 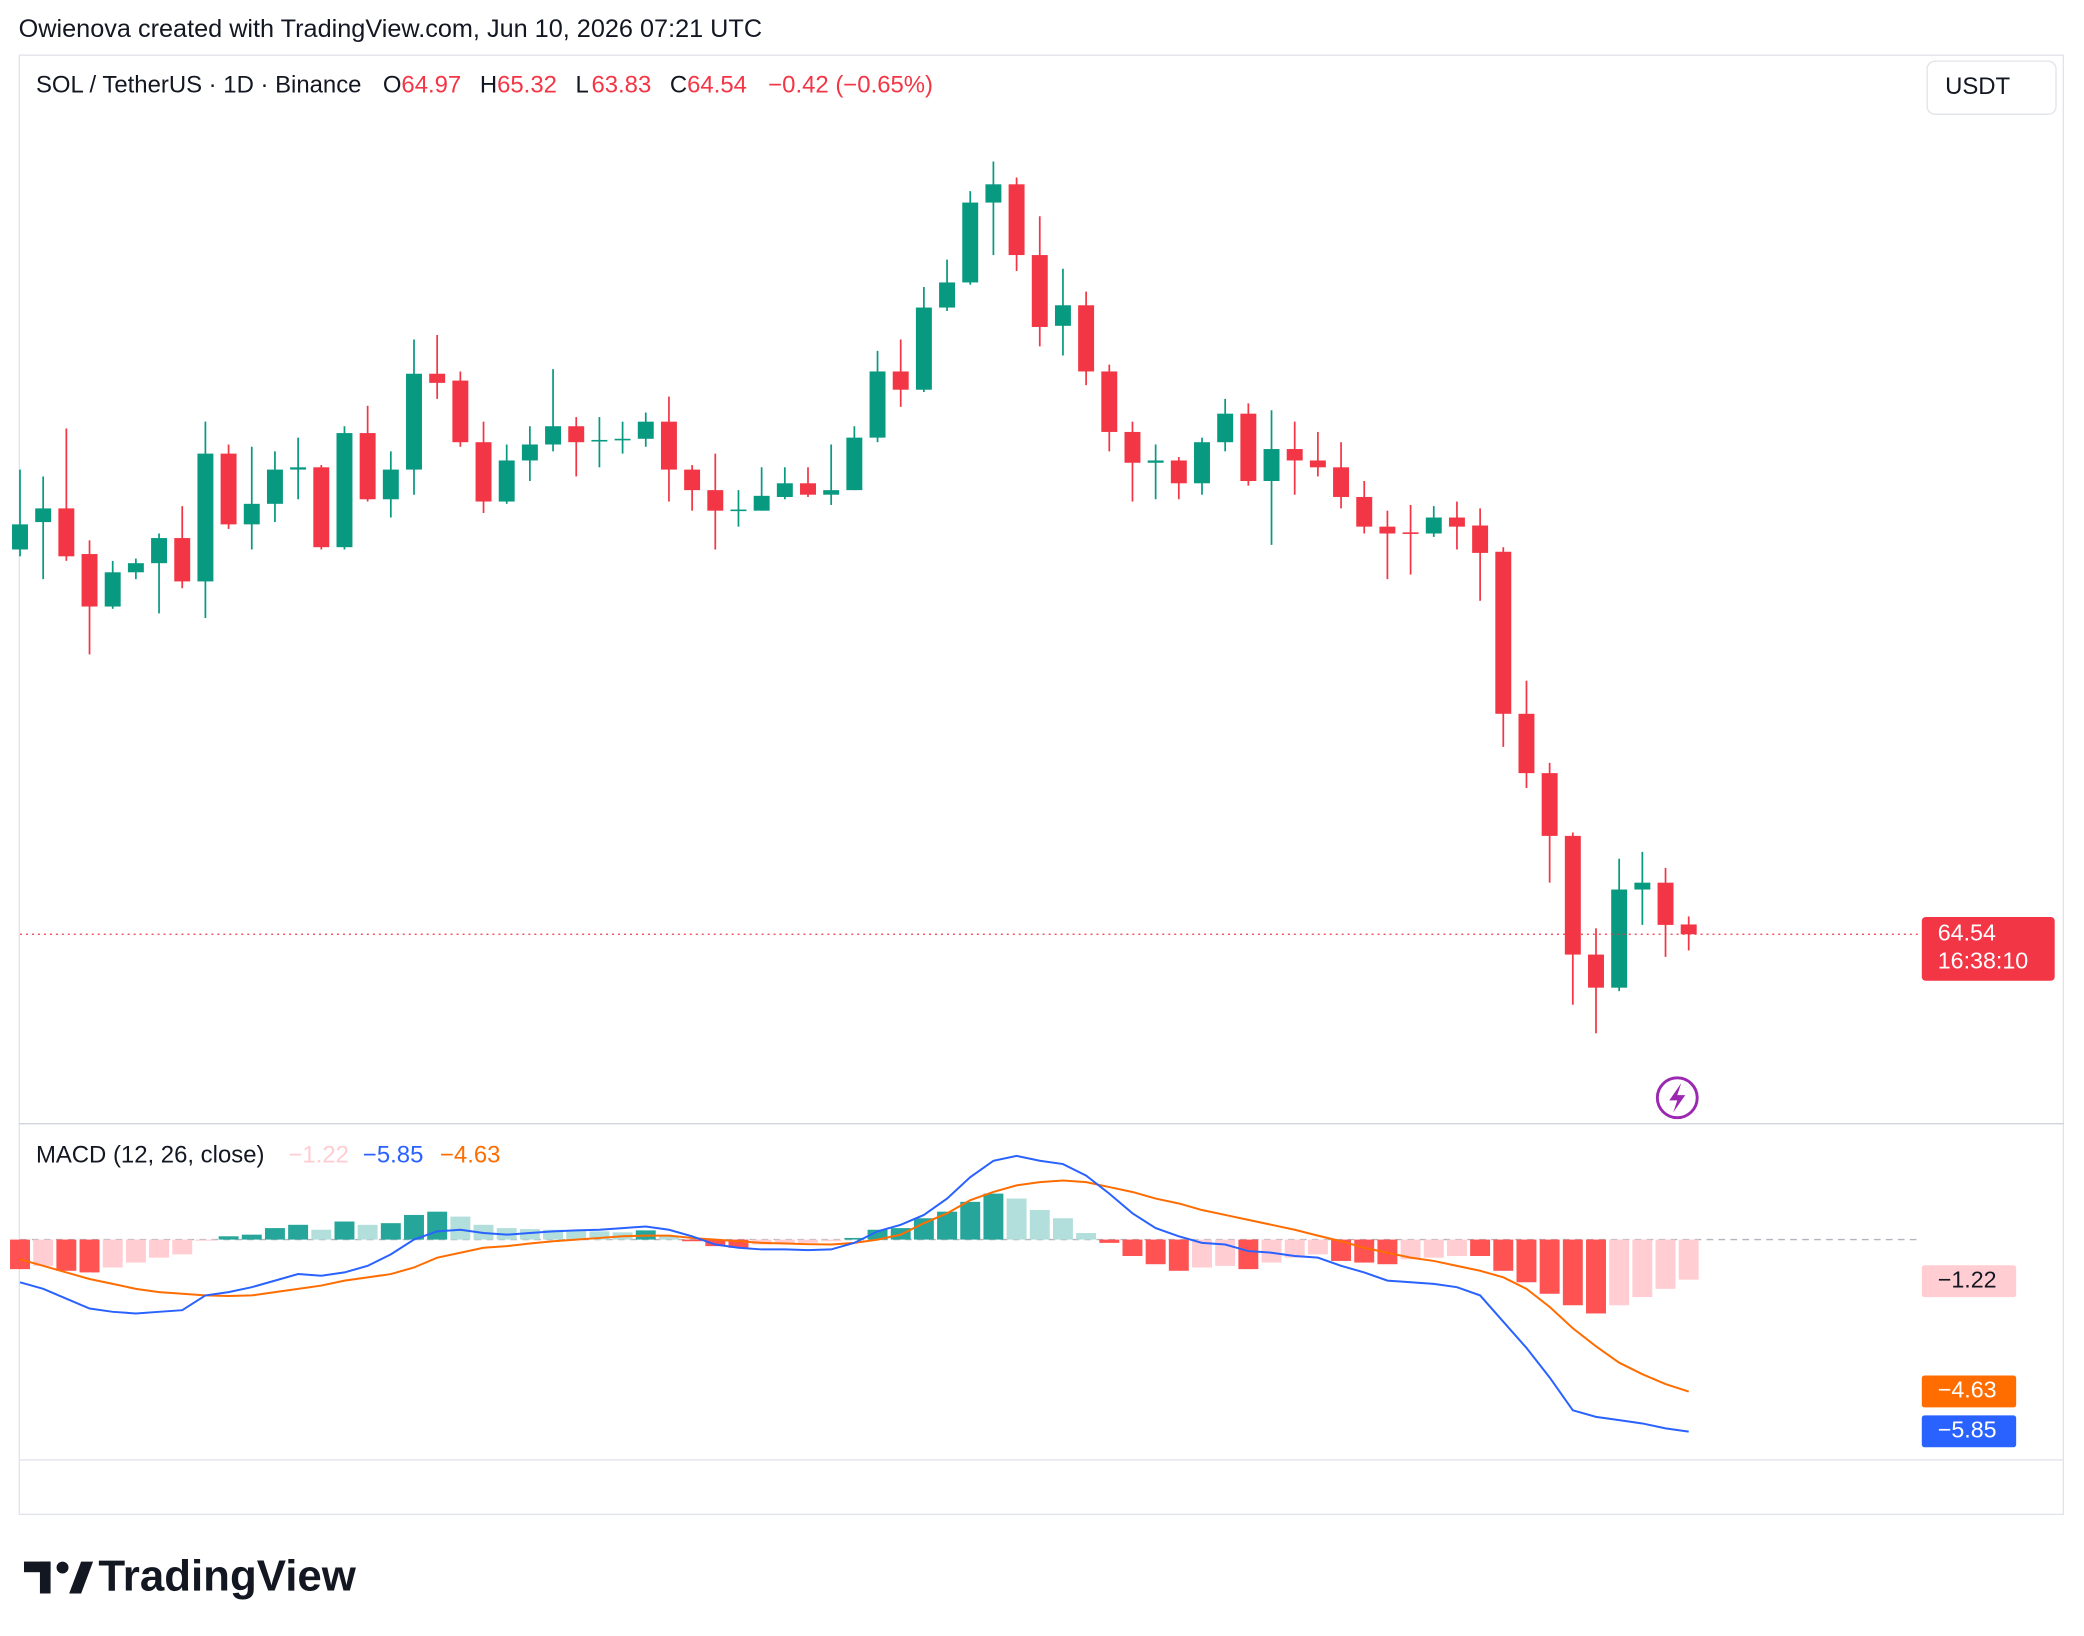 What do you see at coordinates (150, 1155) in the screenshot?
I see `macd-title: MACD (12, 26, close)` at bounding box center [150, 1155].